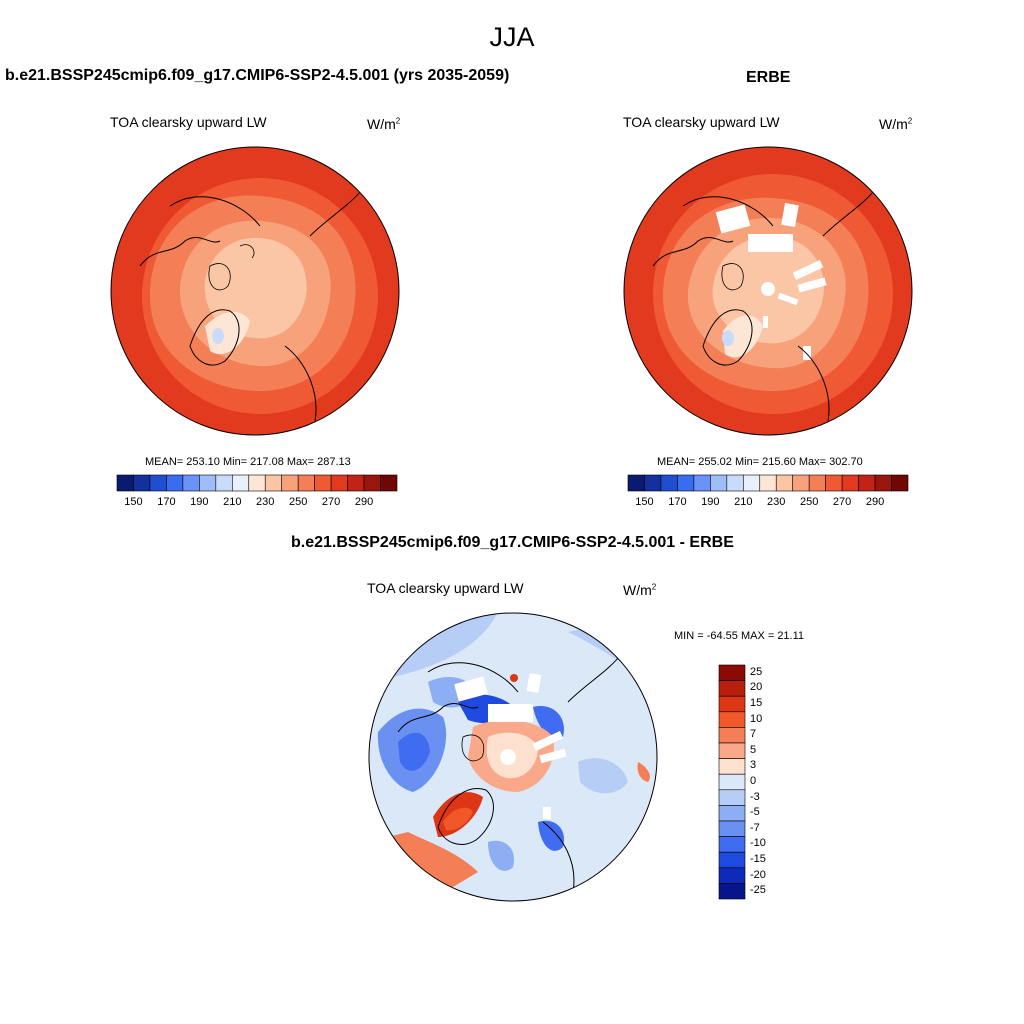 Image resolution: width=1024 pixels, height=1024 pixels. I want to click on colorbar-tick-label: -7, so click(755, 827).